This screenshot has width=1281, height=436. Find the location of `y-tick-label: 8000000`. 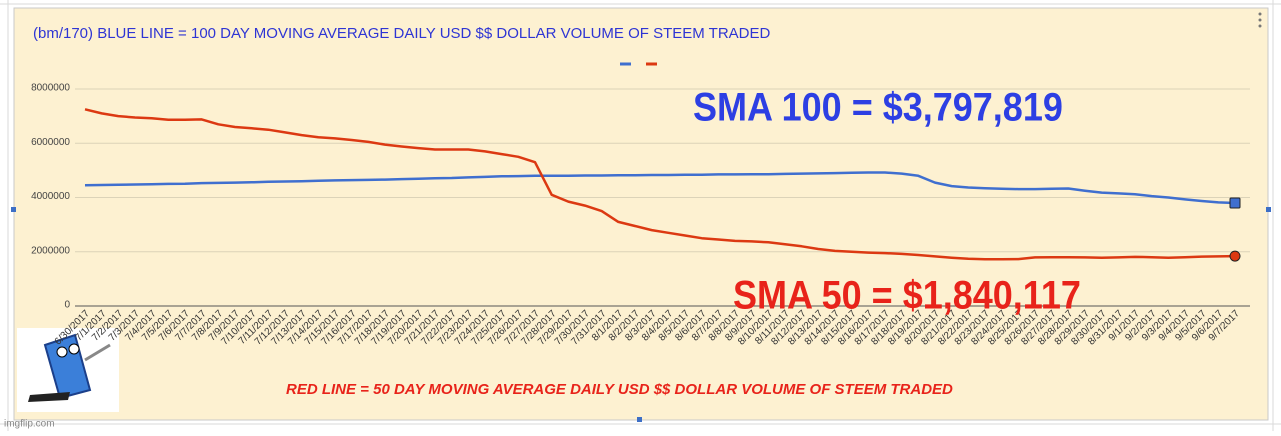

y-tick-label: 8000000 is located at coordinates (50, 88).